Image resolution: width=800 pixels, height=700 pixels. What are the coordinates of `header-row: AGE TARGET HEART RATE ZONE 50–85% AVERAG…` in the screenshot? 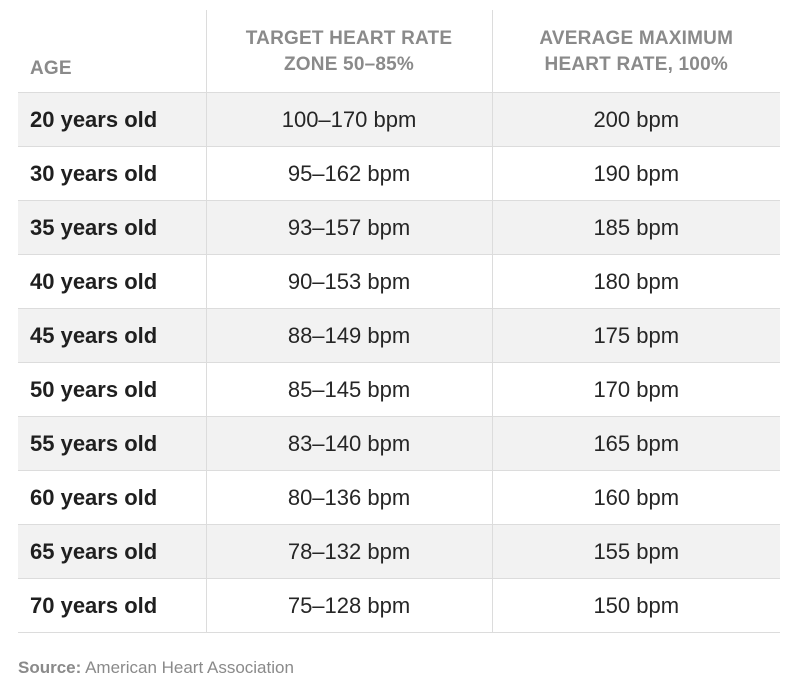 It's located at (399, 51).